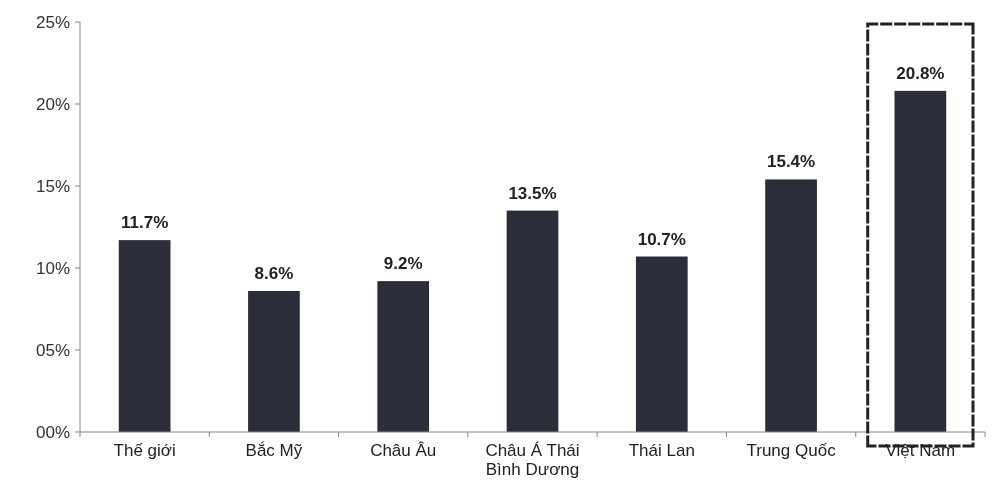  I want to click on x-tick-label: Bắc Mỹ, so click(274, 450).